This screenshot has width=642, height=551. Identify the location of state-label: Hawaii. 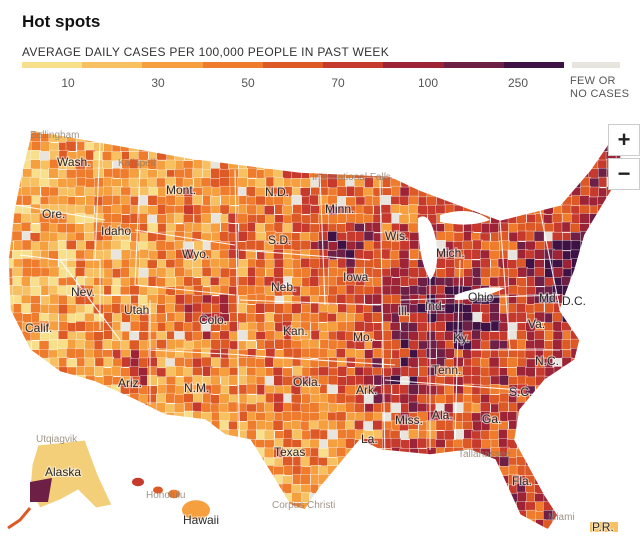
(201, 520).